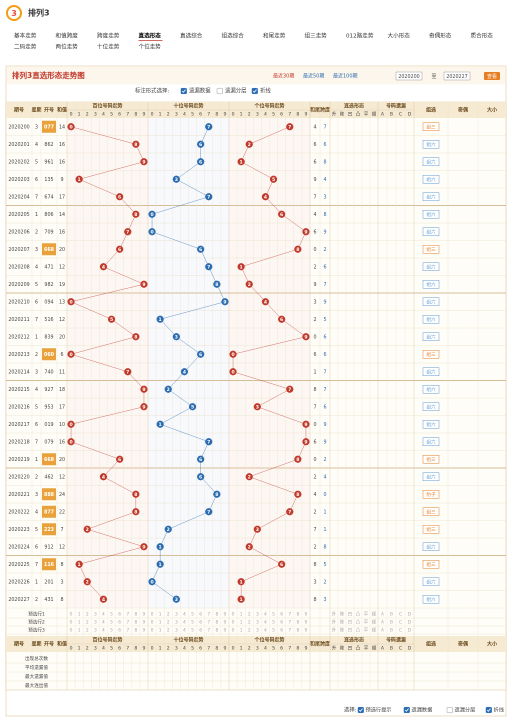 Image resolution: width=512 pixels, height=722 pixels. What do you see at coordinates (108, 36) in the screenshot?
I see `nav-tab: 跨度走势` at bounding box center [108, 36].